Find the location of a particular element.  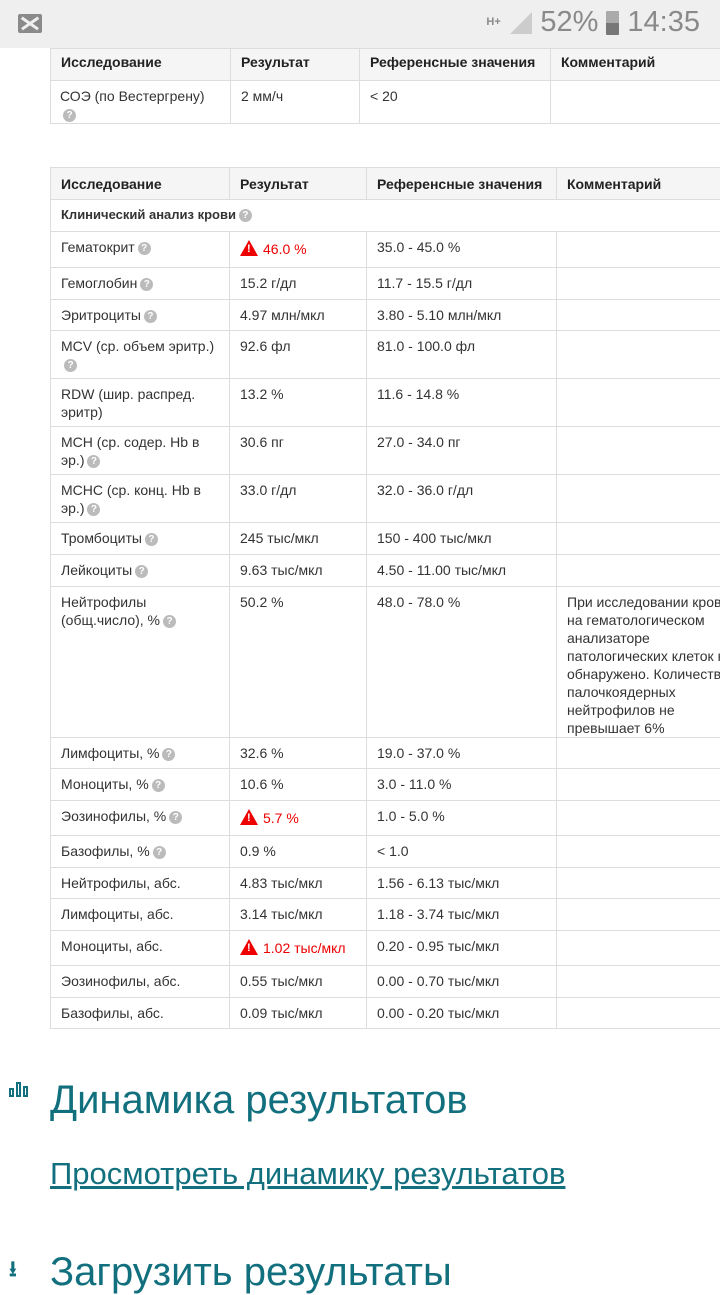

result: 1.02 тыс/мкл is located at coordinates (304, 948).